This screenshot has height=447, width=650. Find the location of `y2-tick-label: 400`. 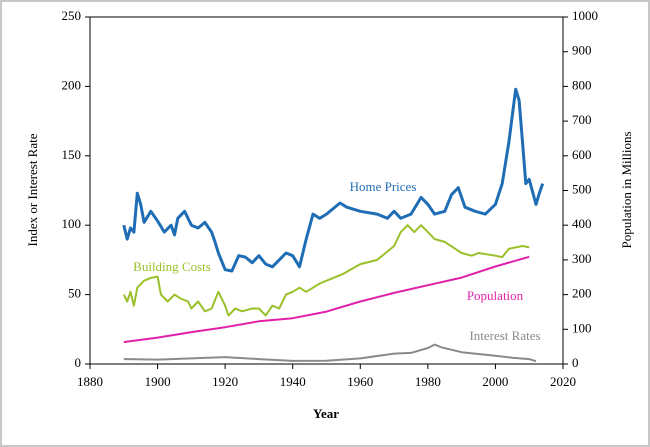

y2-tick-label: 400 is located at coordinates (582, 223).